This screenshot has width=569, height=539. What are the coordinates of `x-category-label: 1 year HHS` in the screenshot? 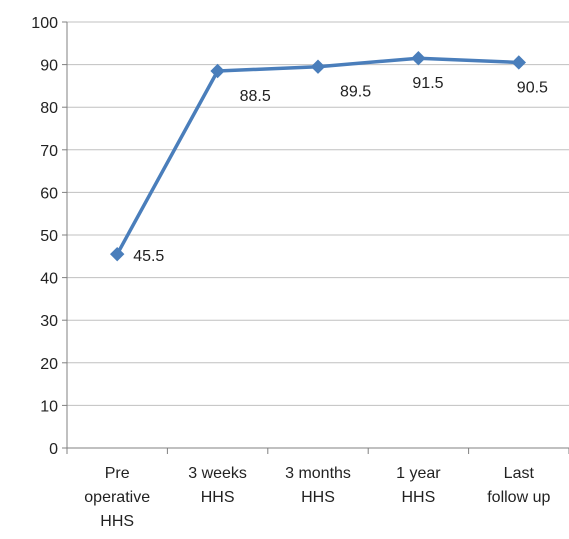 It's located at (418, 485).